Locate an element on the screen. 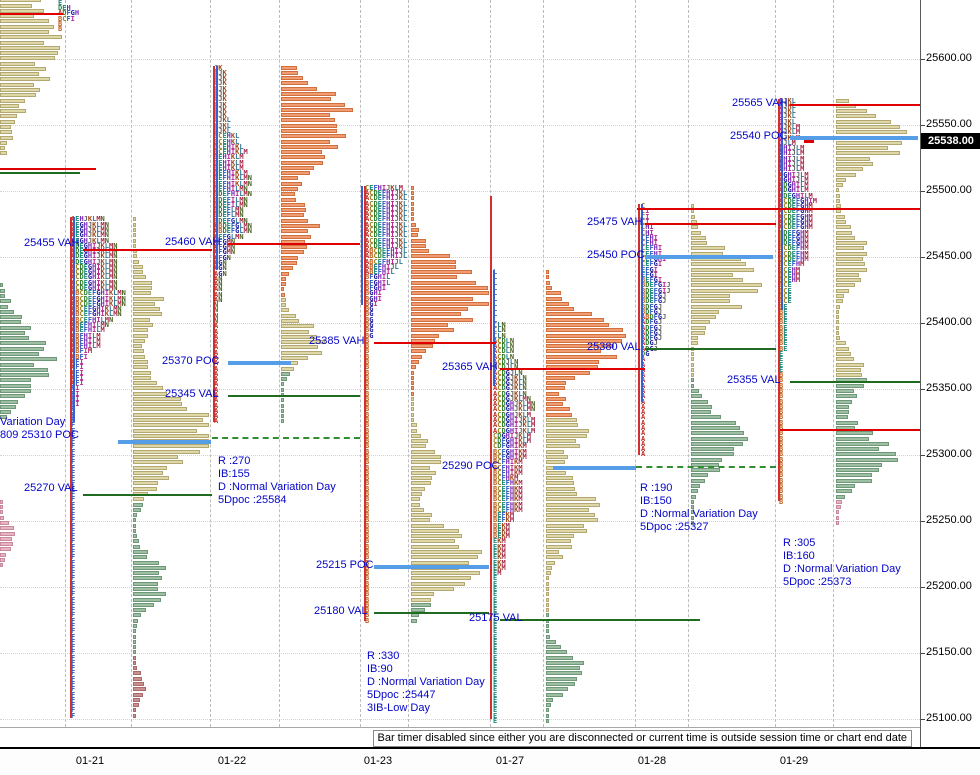 This screenshot has width=980, height=775. tpo-row: ACDEGHIKLMN is located at coordinates (94, 267).